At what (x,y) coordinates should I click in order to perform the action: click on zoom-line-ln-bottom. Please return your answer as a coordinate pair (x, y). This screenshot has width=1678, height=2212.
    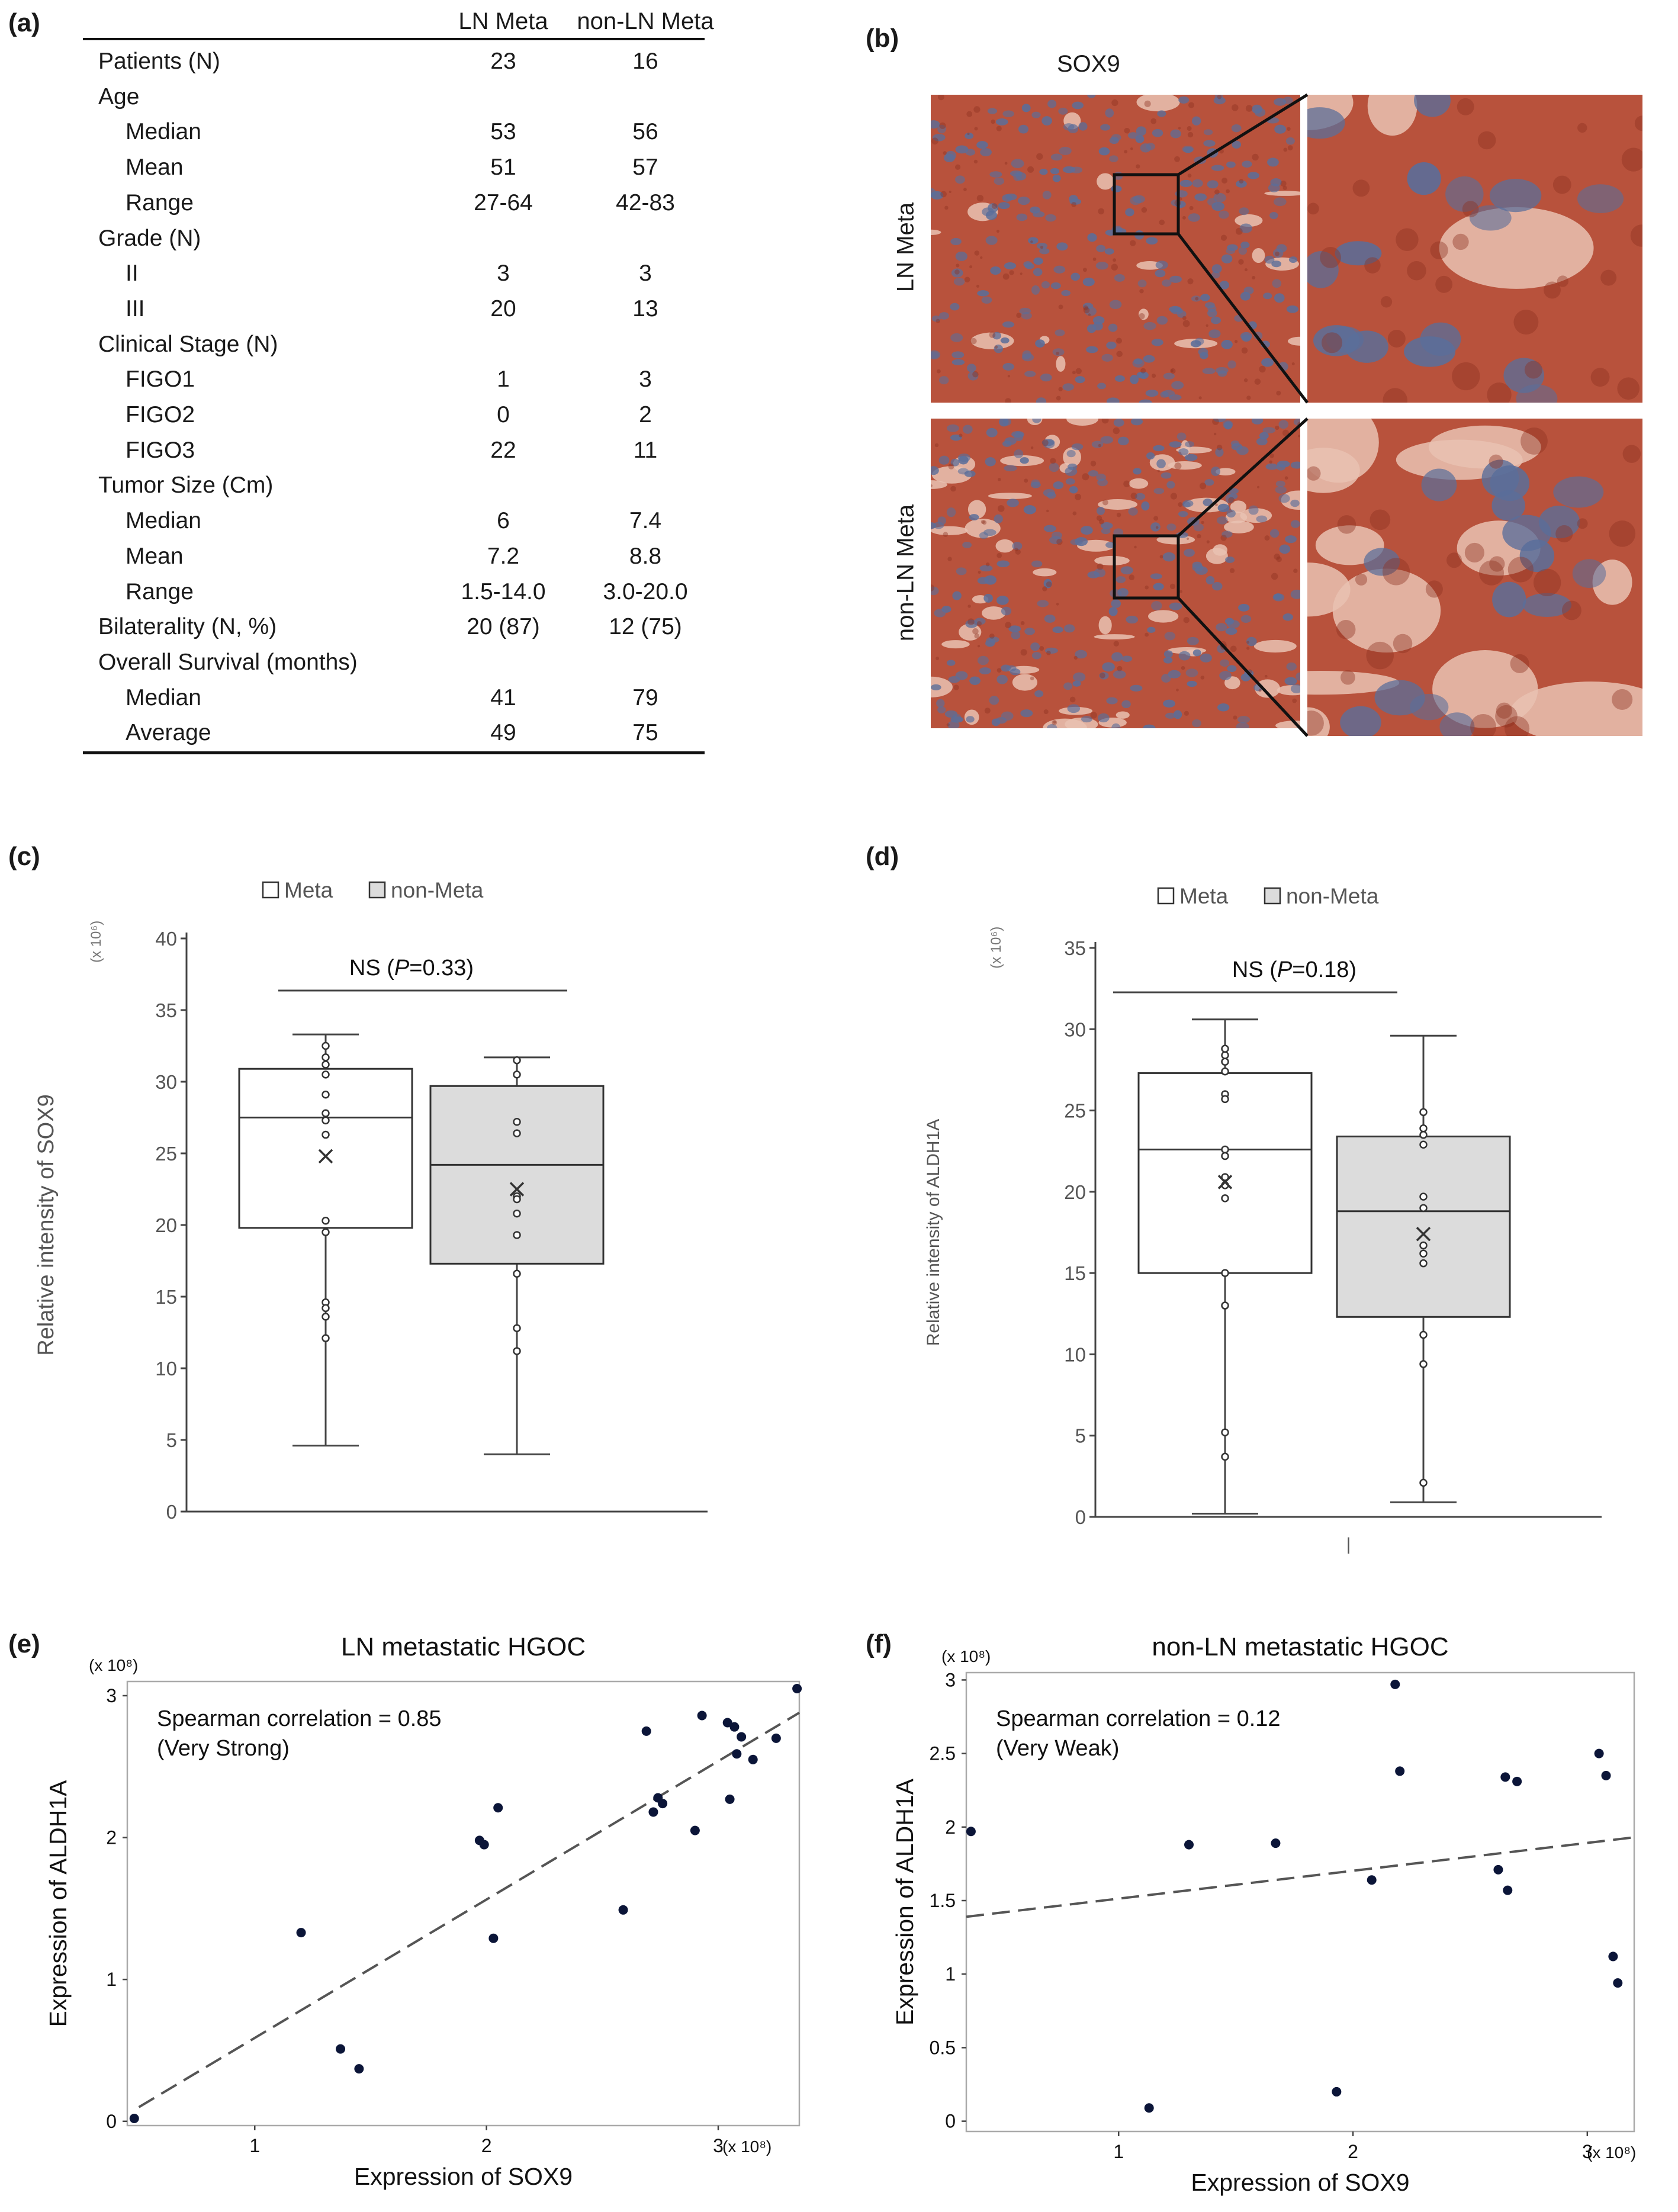
    Looking at the image, I should click on (1243, 318).